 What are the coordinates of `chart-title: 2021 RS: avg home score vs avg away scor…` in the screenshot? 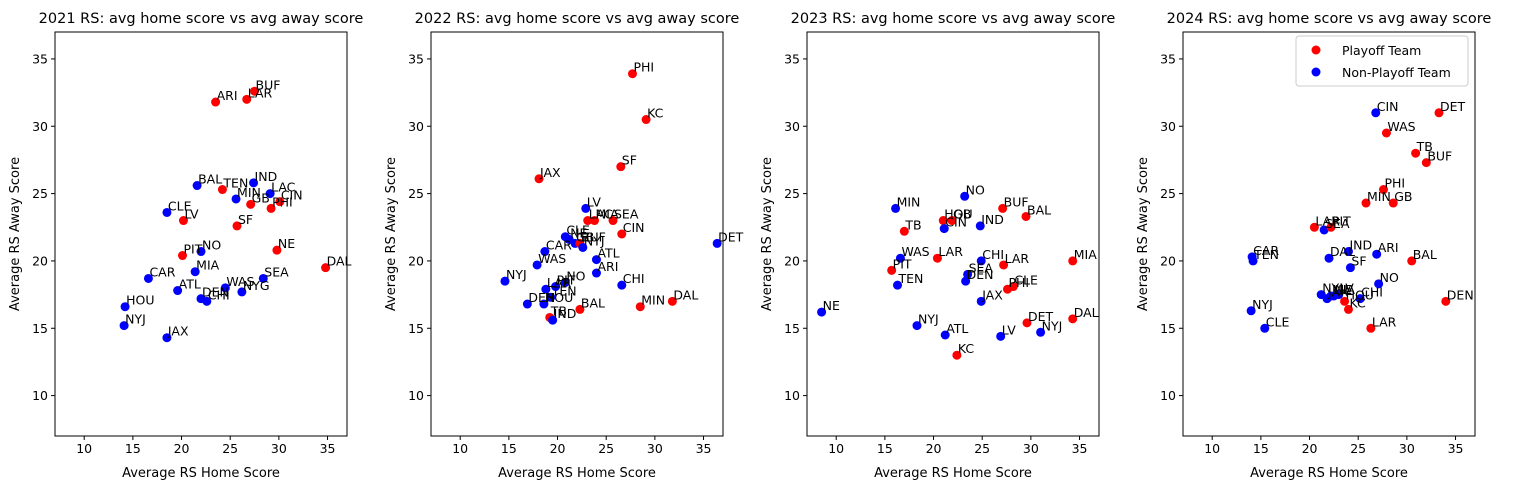 It's located at (201, 19).